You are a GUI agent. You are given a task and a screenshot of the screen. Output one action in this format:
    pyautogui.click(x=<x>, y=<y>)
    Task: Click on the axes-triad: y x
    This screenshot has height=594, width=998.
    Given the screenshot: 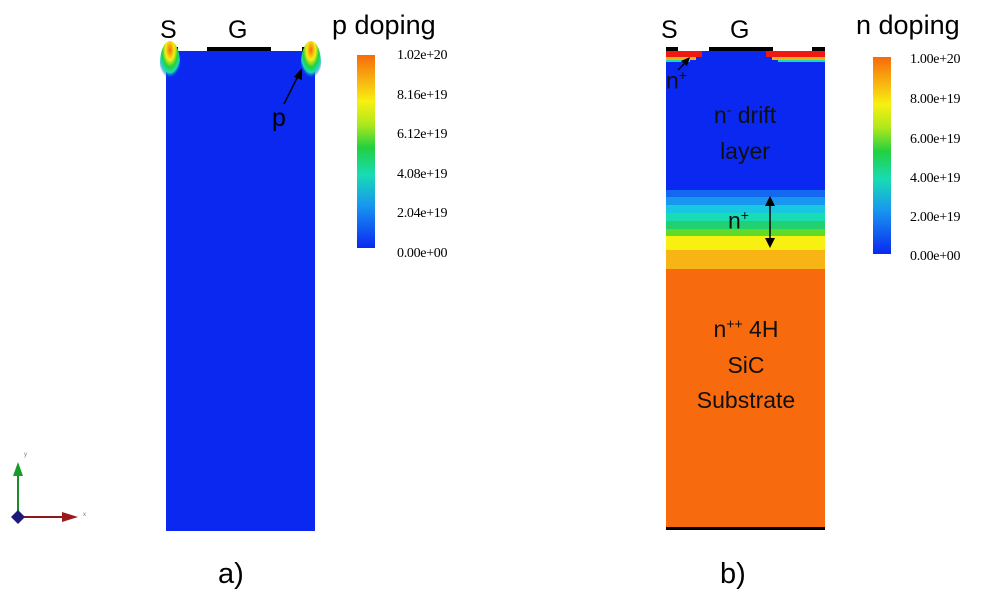 What is the action you would take?
    pyautogui.click(x=50, y=490)
    